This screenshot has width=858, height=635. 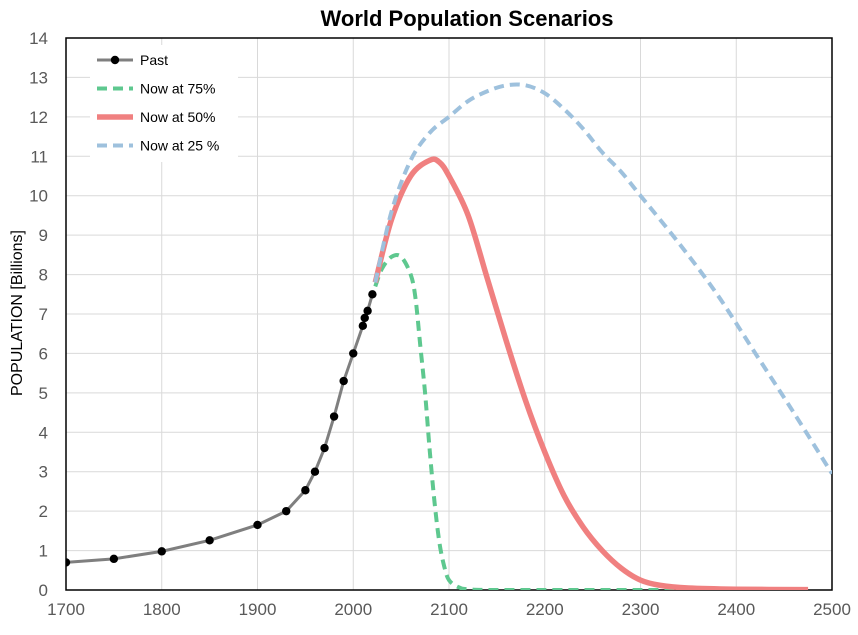 What do you see at coordinates (39, 156) in the screenshot?
I see `y-tick-label: 11` at bounding box center [39, 156].